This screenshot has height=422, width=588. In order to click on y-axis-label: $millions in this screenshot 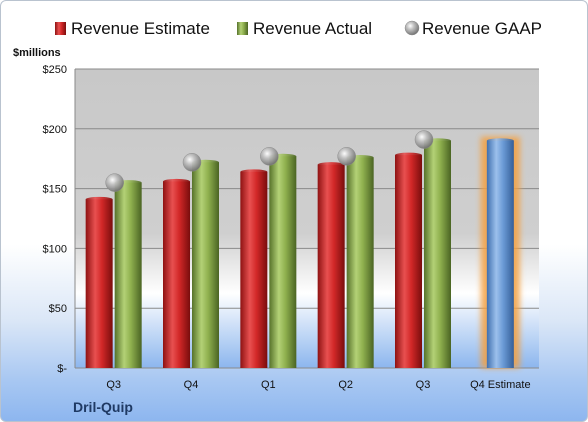, I will do `click(37, 53)`.